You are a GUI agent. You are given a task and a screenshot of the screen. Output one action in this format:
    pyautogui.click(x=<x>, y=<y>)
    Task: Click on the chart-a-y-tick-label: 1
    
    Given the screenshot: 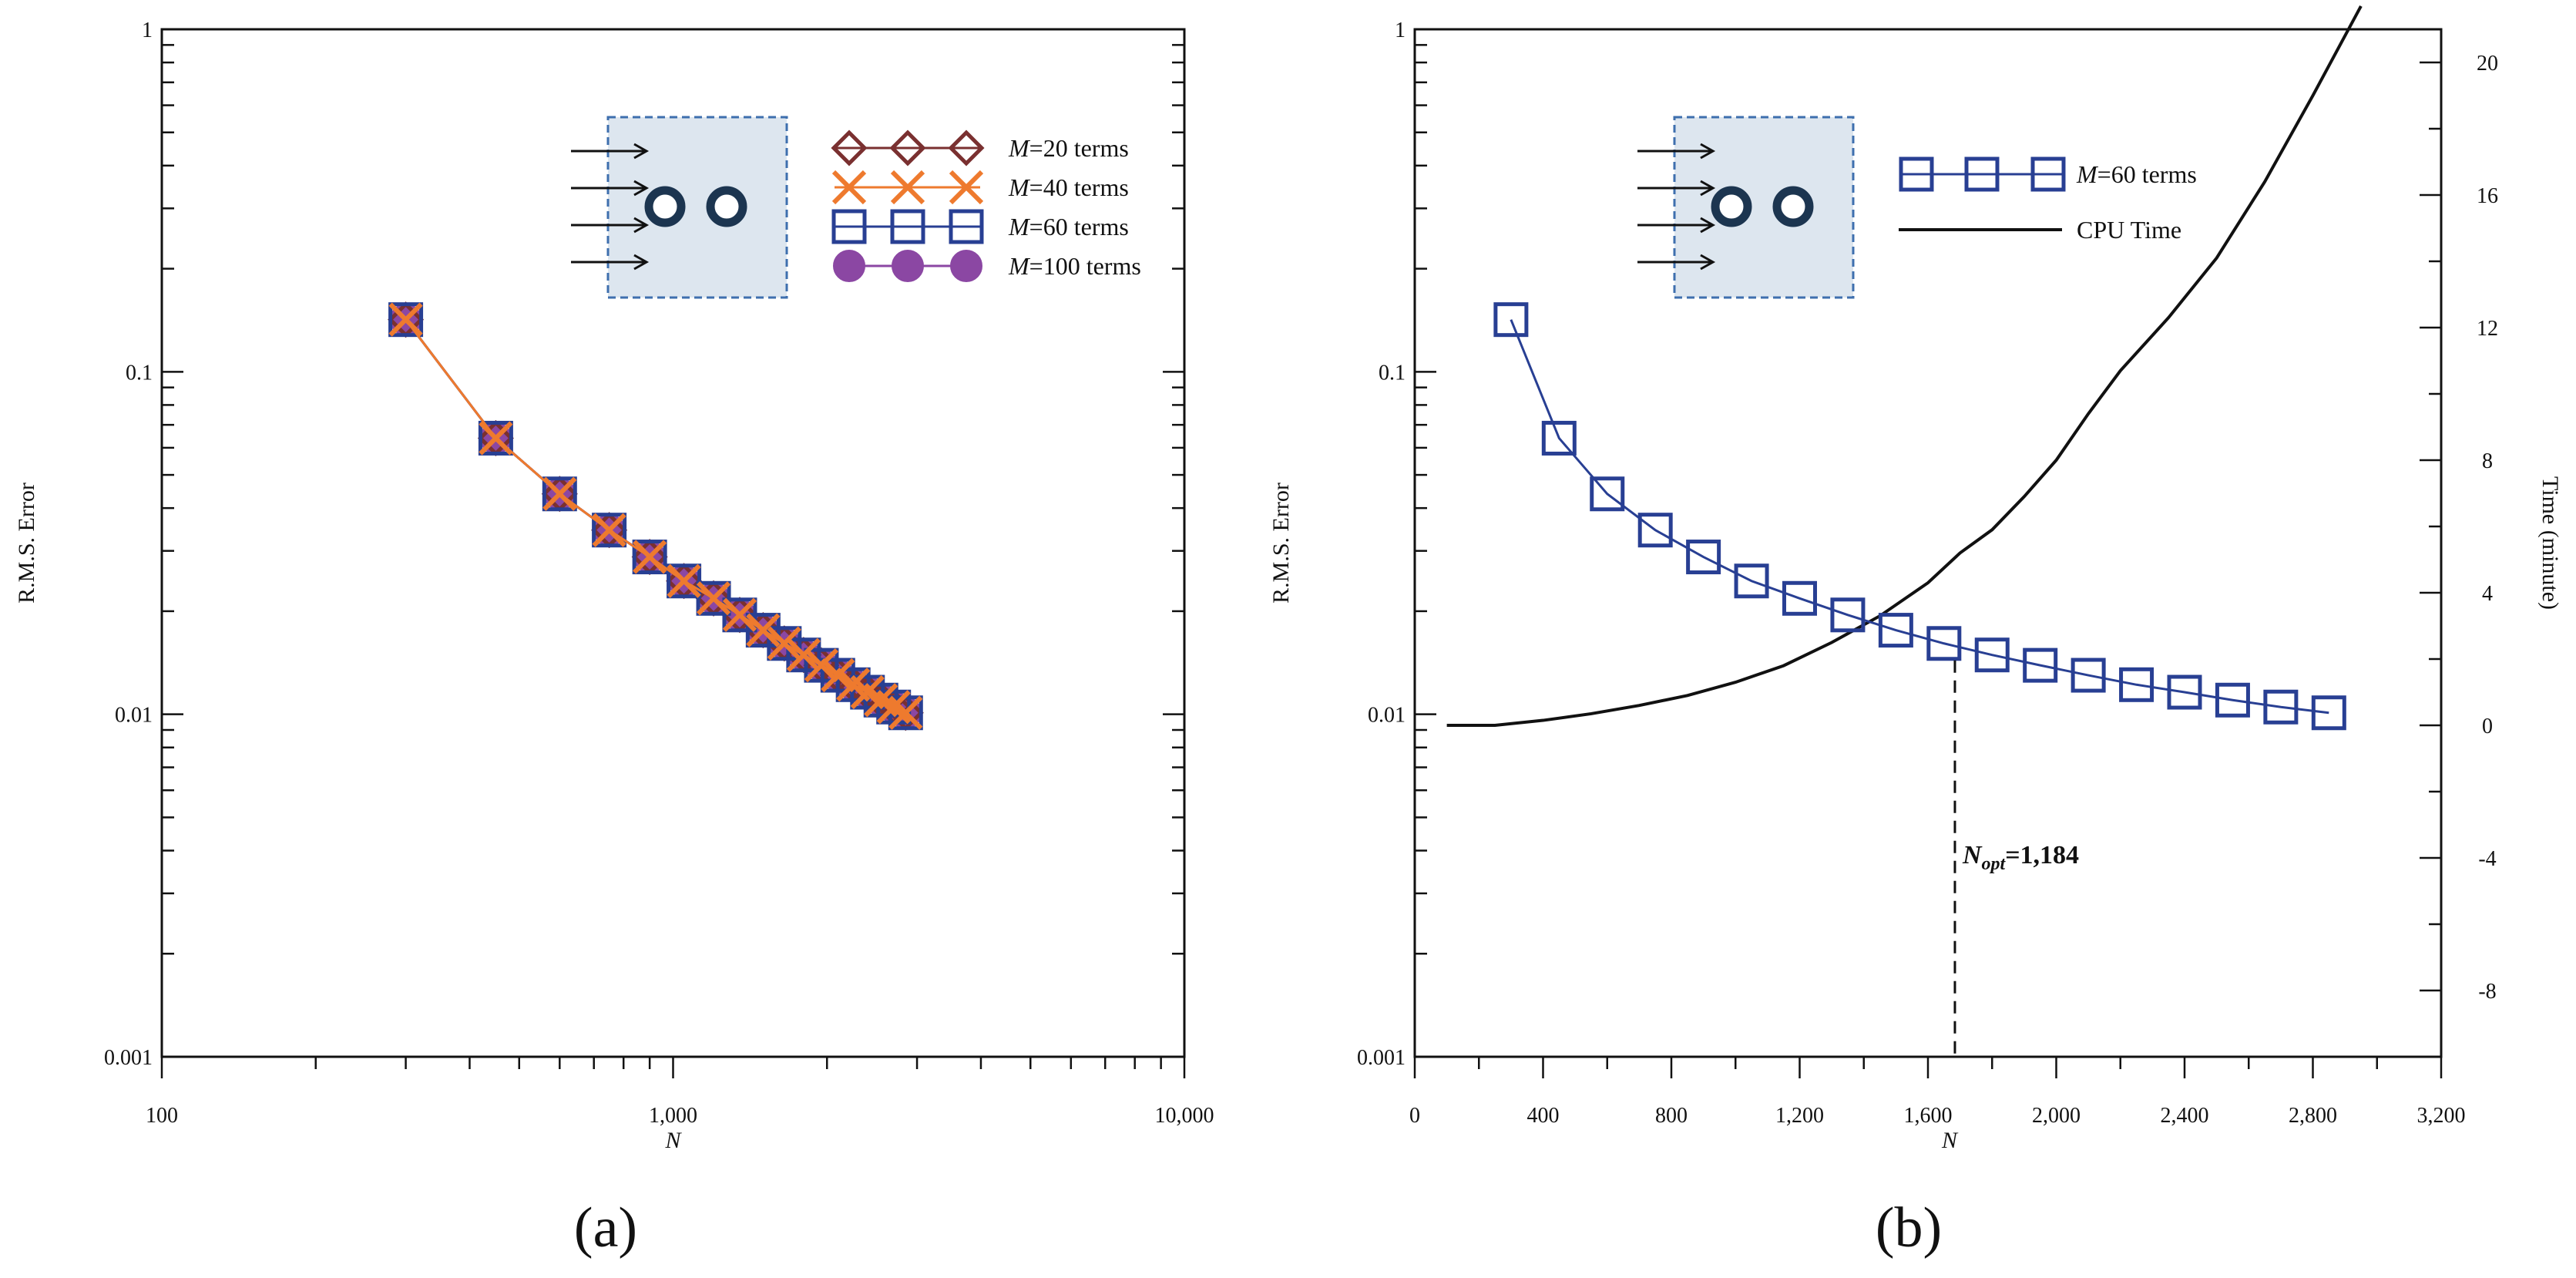 What is the action you would take?
    pyautogui.click(x=147, y=30)
    